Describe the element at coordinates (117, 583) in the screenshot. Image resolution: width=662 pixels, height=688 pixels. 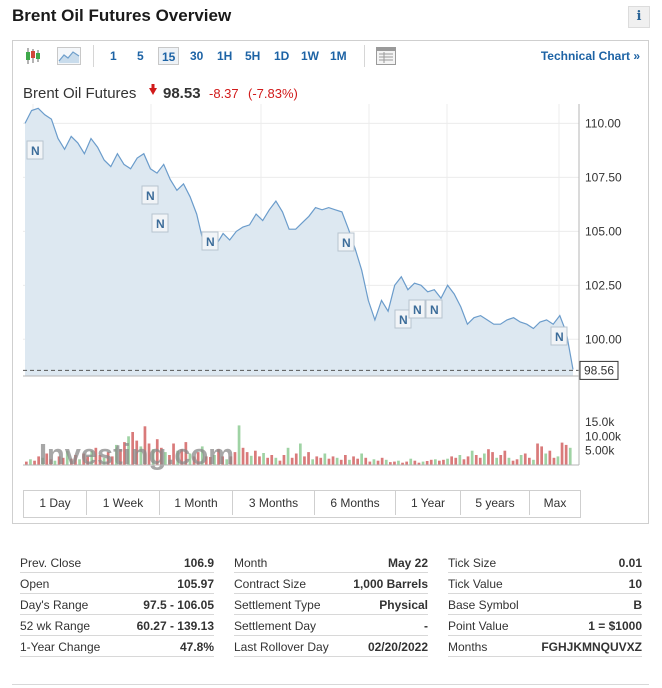
I see `stat-row-open: Open 105.97` at that location.